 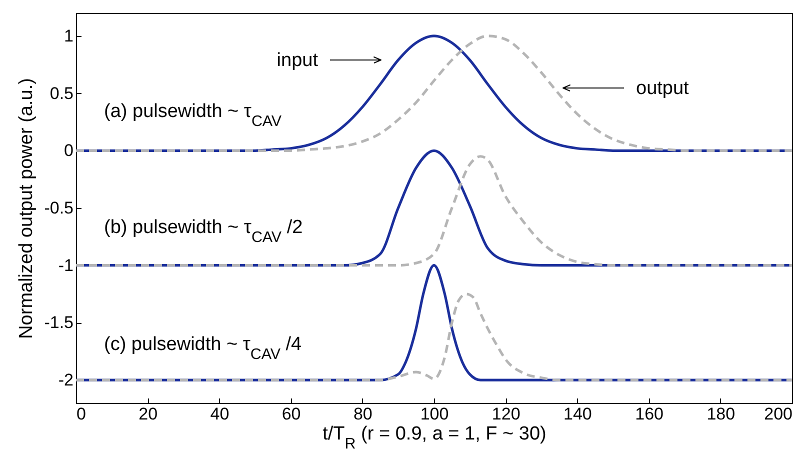 I want to click on x-axis-title: t/T$_{R}$ (r = 0.9, a = 1, F ~ 30), so click(x=434, y=438).